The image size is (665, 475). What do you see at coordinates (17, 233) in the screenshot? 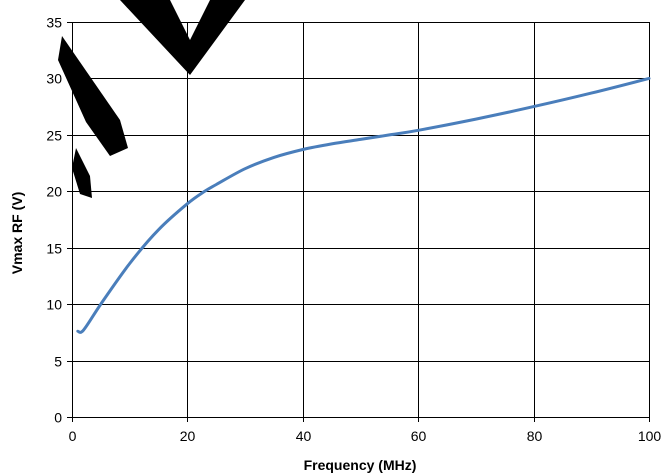
I see `y-axis-title: Vmax RF (V)` at bounding box center [17, 233].